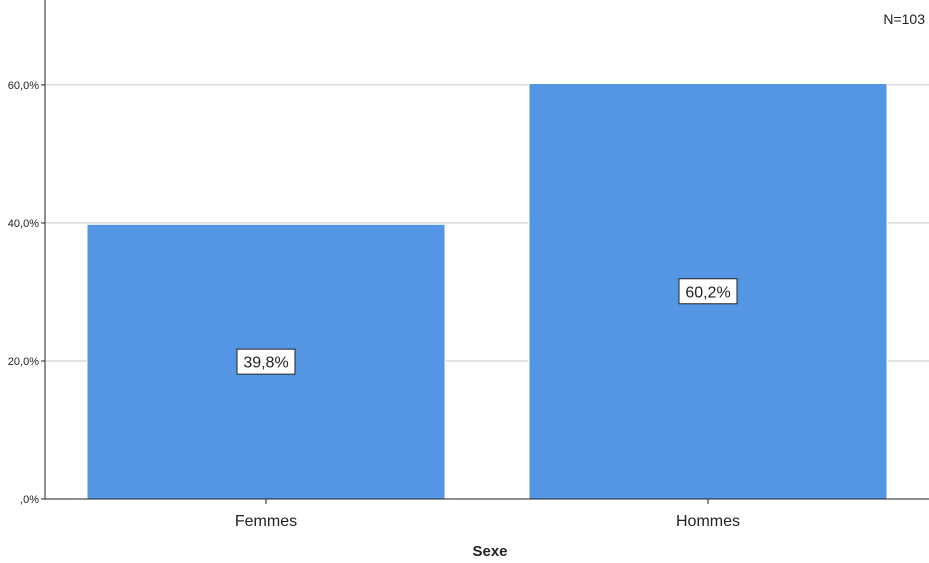 The width and height of the screenshot is (929, 563). I want to click on y-tick-label: 20,0%, so click(23, 362).